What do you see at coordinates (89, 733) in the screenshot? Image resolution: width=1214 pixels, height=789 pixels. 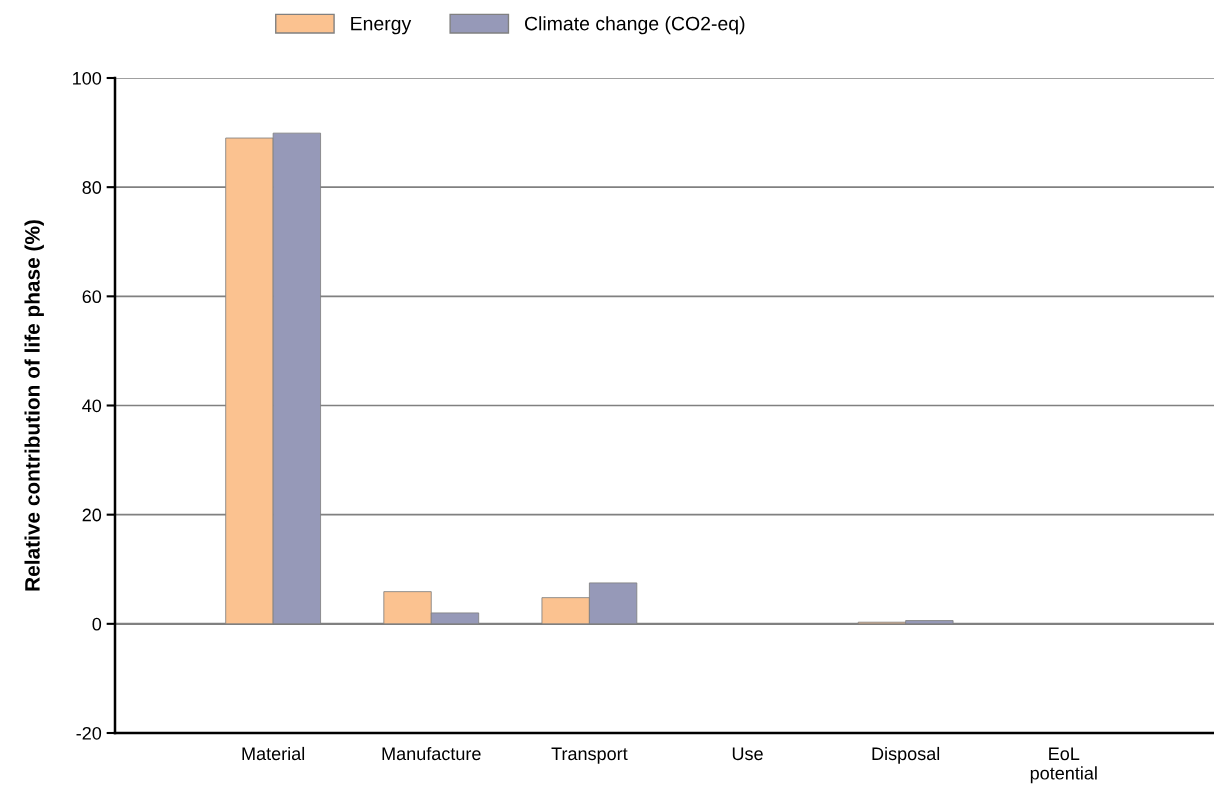 I see `y-tick-label: -20` at bounding box center [89, 733].